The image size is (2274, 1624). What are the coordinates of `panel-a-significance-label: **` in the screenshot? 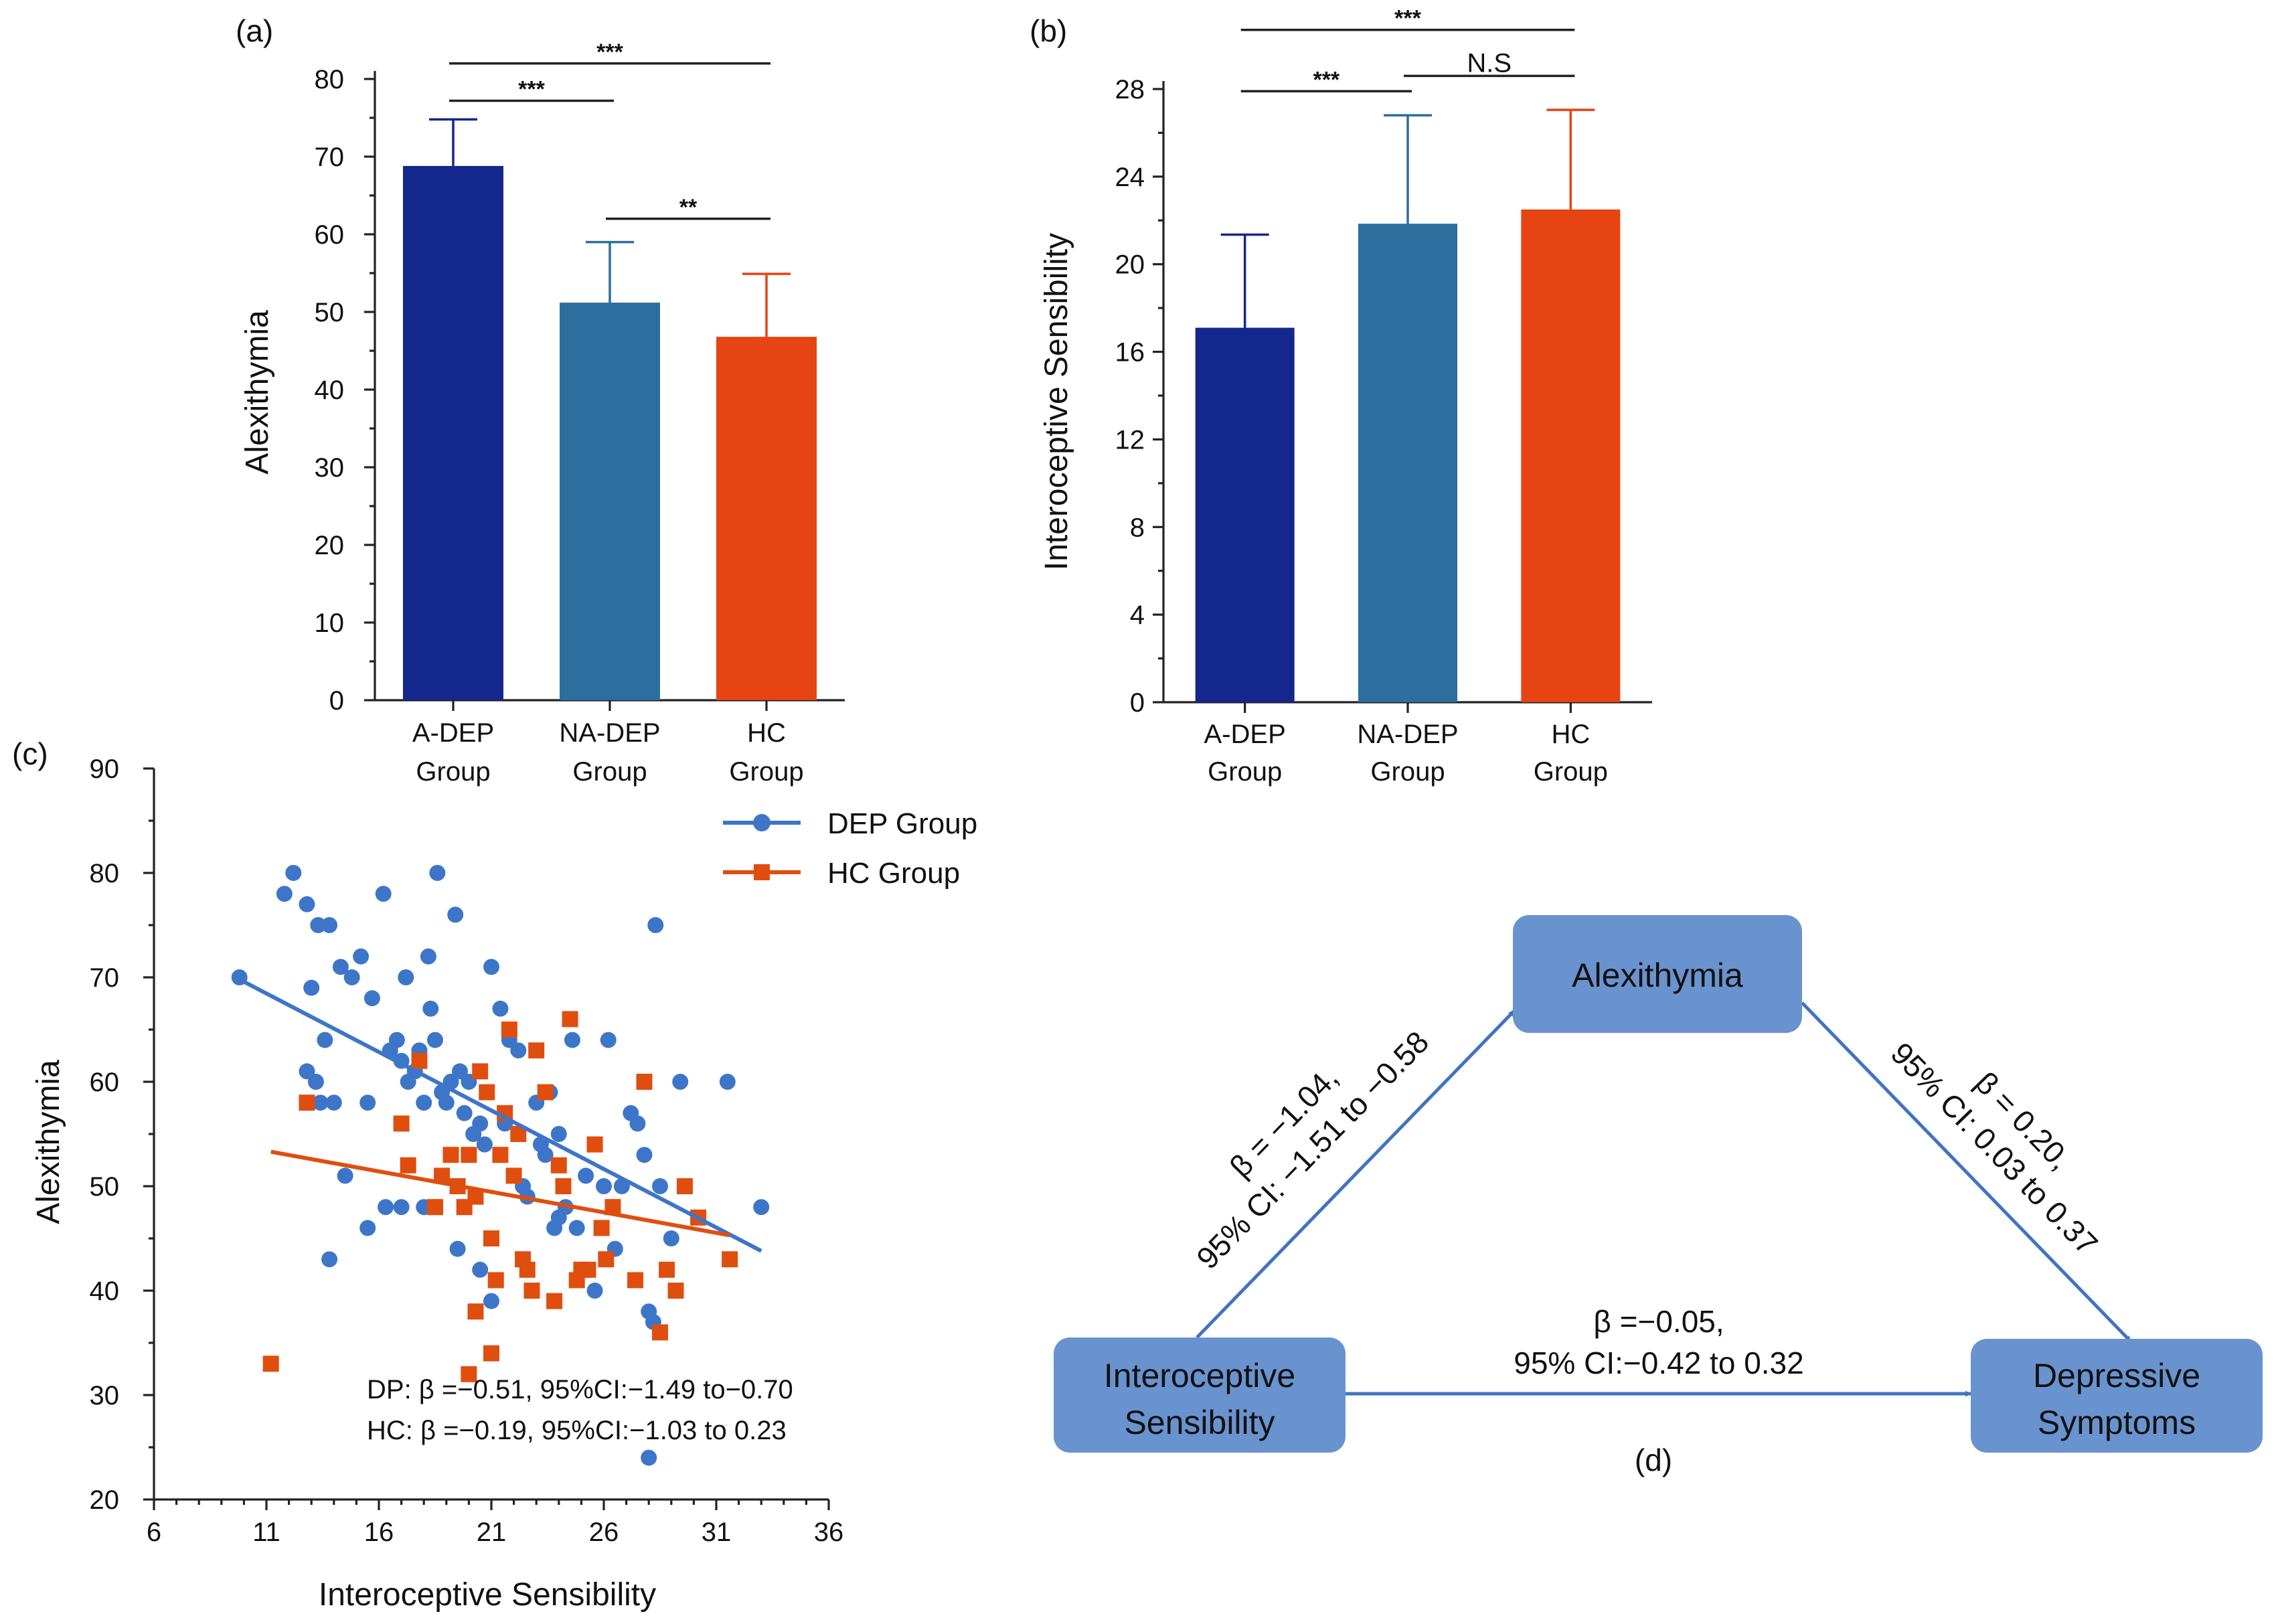 It's located at (688, 208).